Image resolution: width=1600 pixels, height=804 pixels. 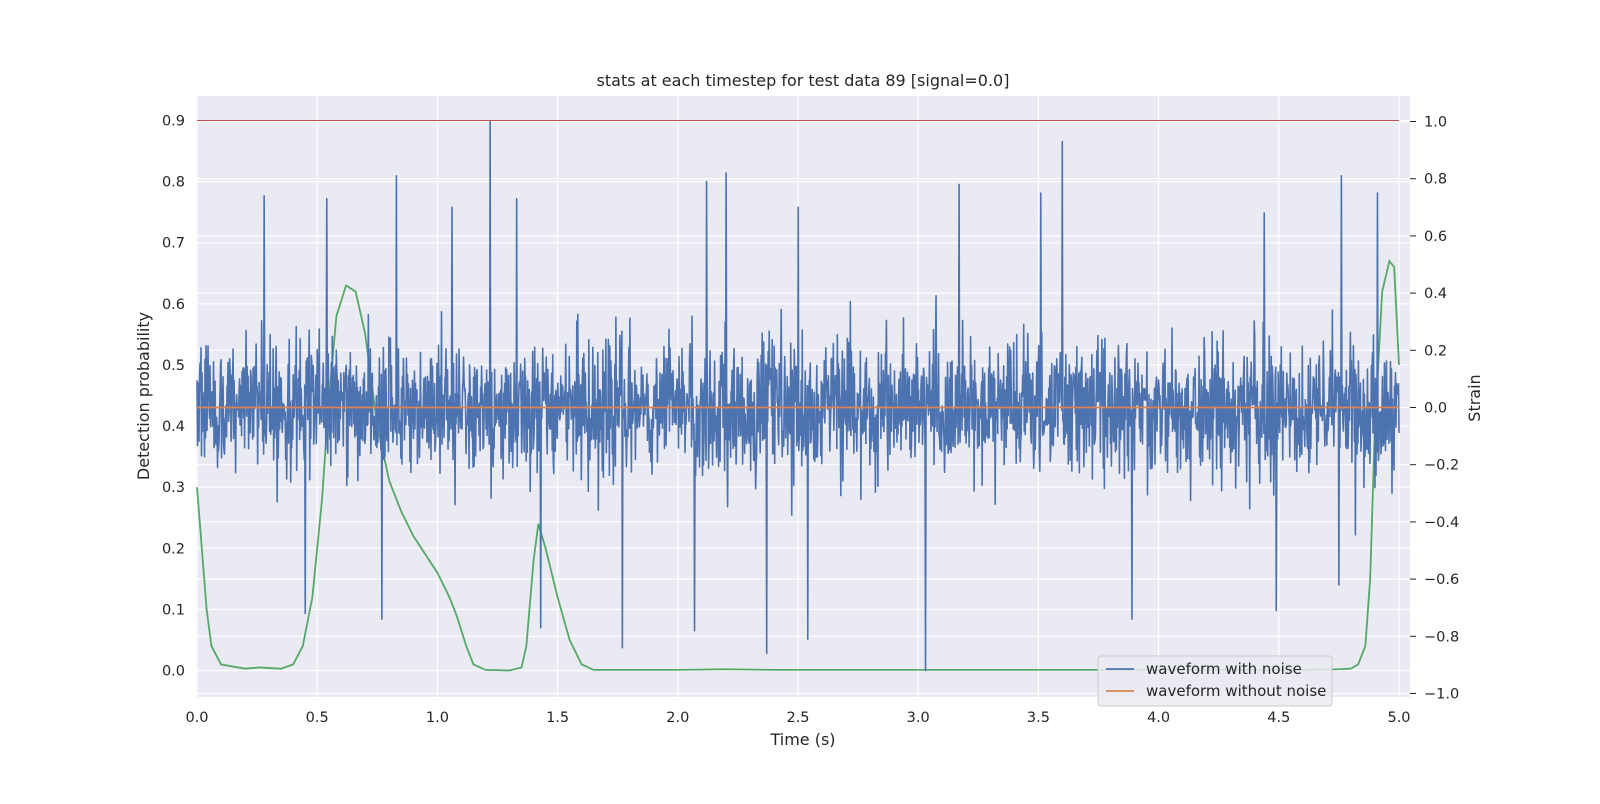 What do you see at coordinates (1224, 669) in the screenshot?
I see `legend-label-with-noise: waveform with noise` at bounding box center [1224, 669].